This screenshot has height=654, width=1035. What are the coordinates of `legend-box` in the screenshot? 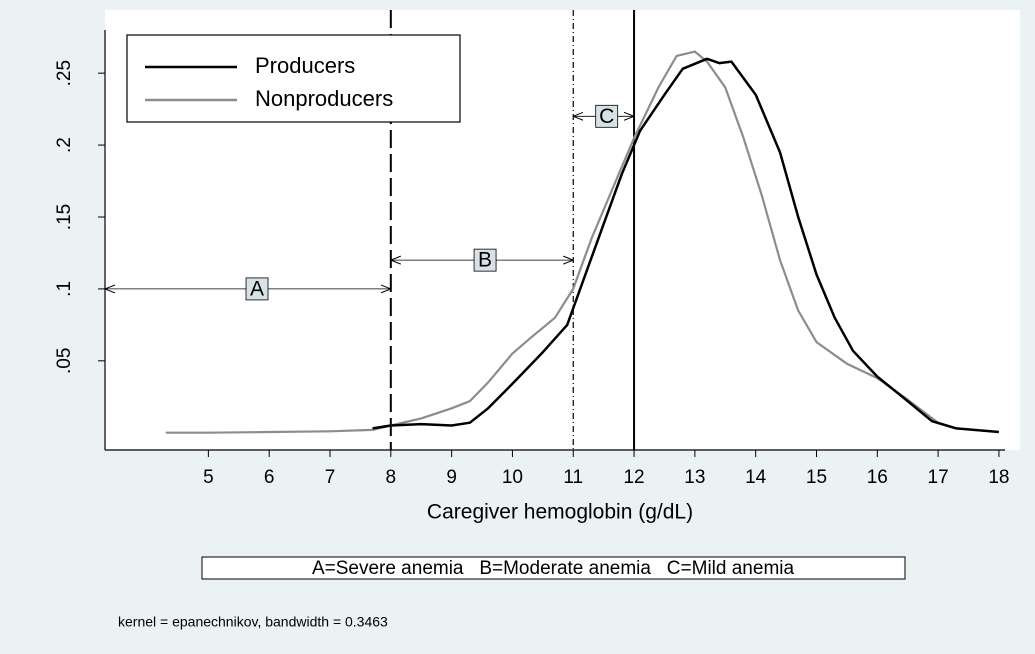 It's located at (293, 78).